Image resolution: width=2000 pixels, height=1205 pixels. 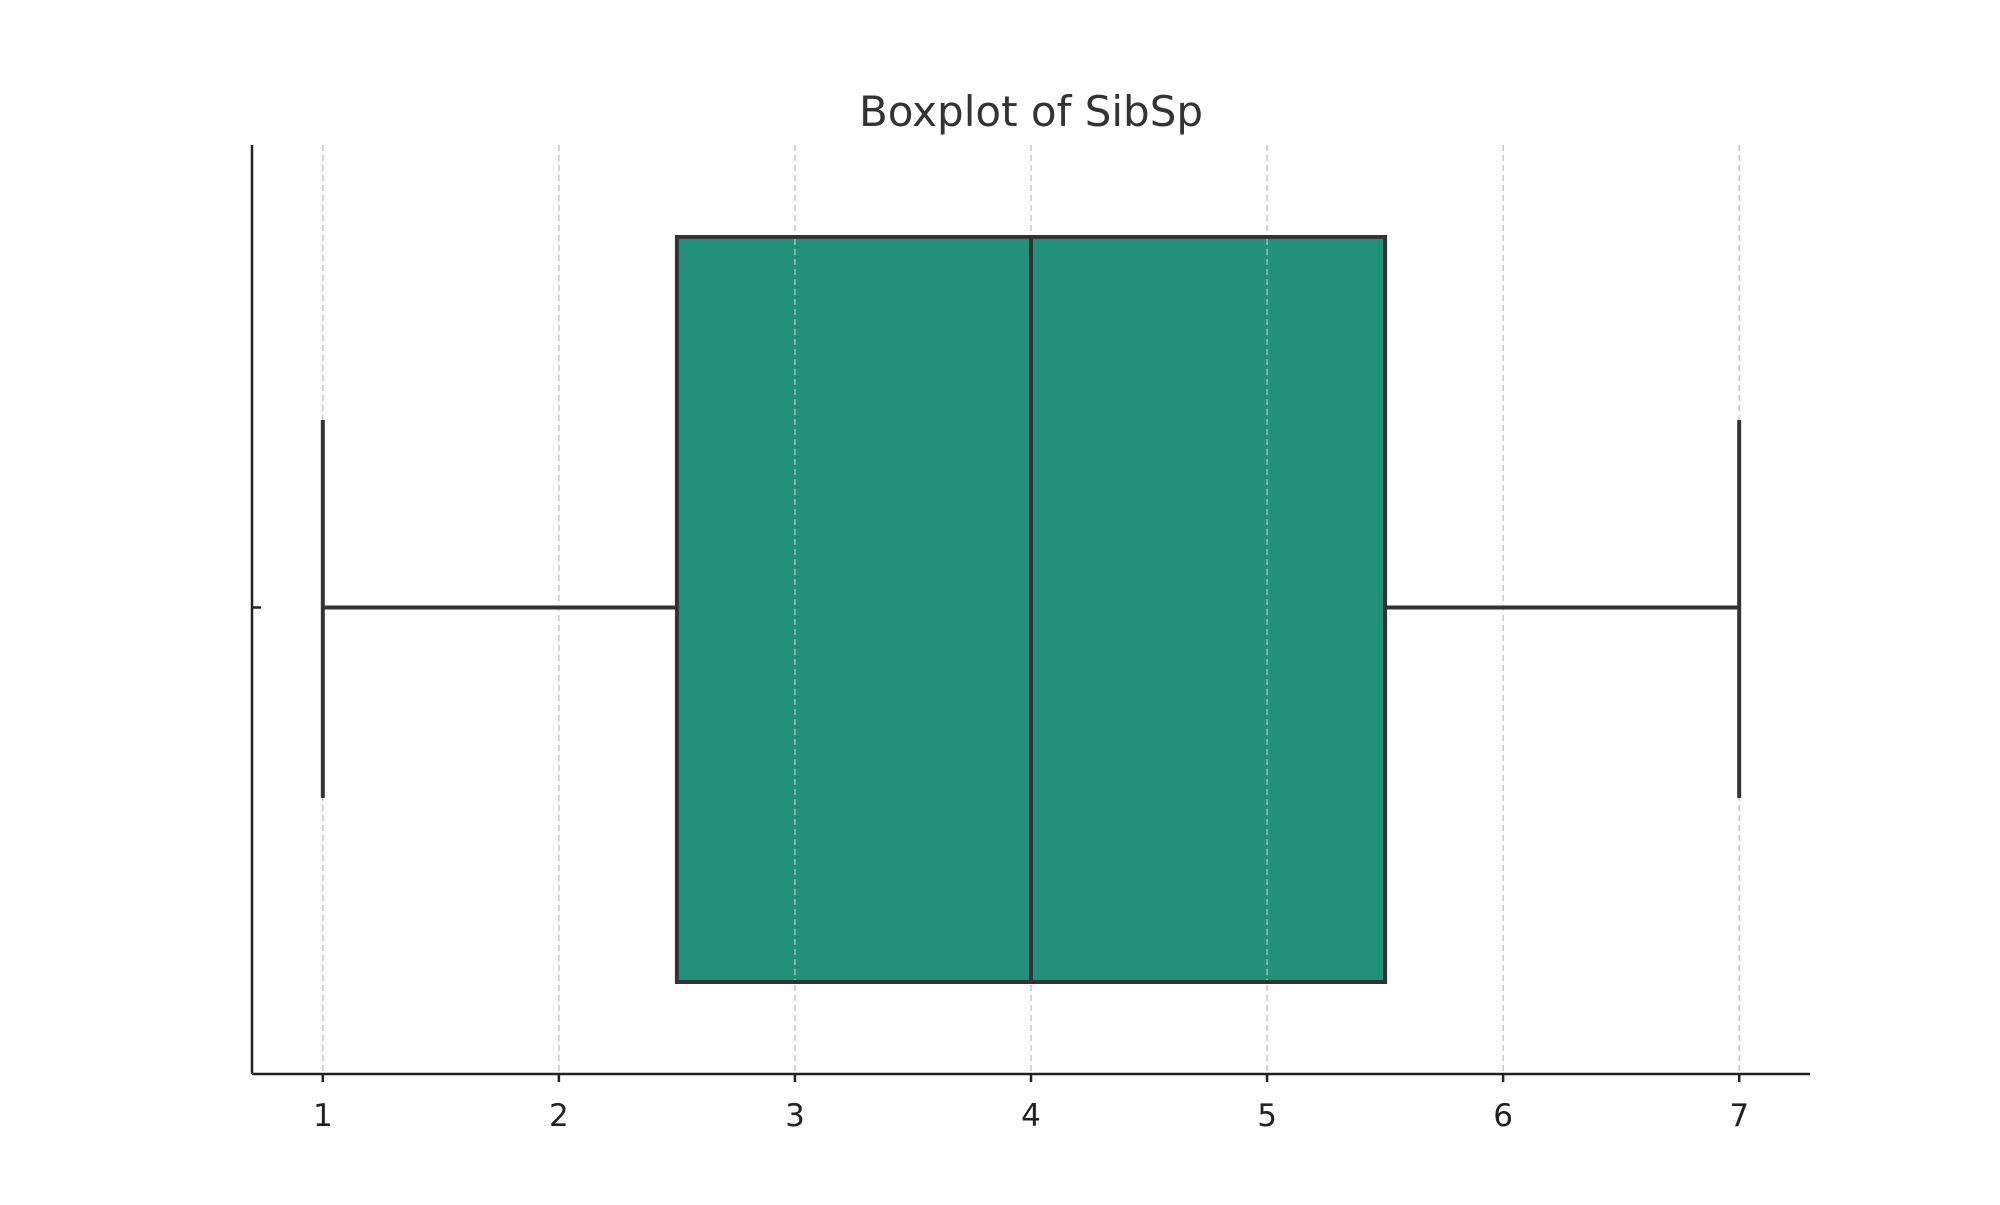 I want to click on x-tick-label-5: 5, so click(x=1267, y=1116).